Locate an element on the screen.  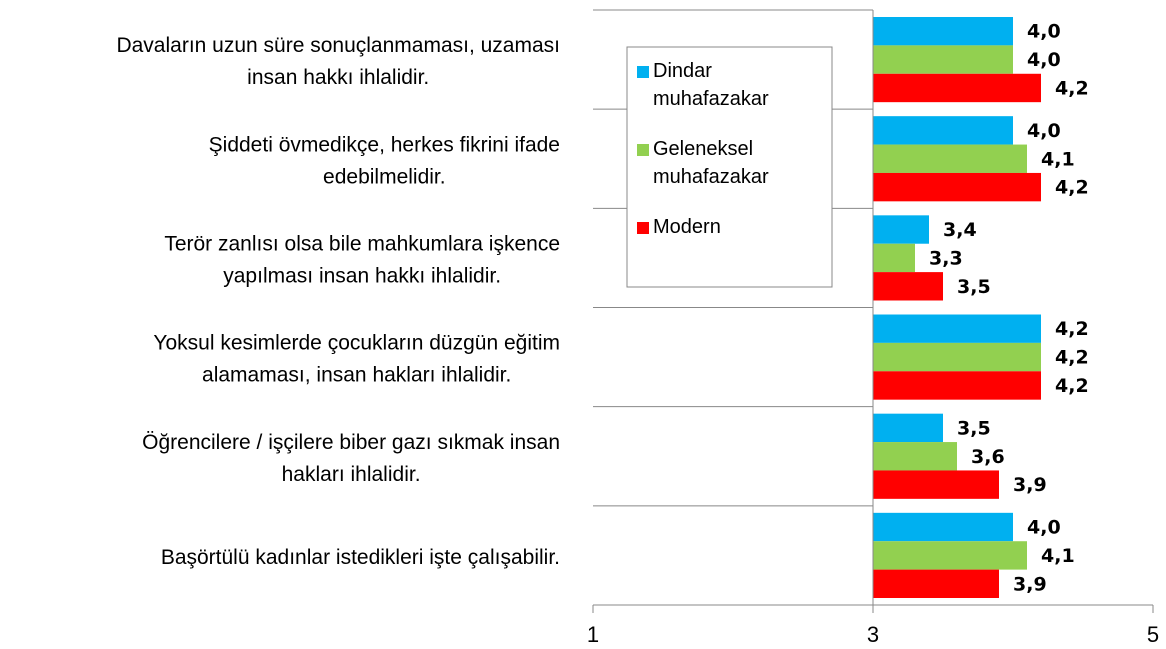
legend-box is located at coordinates (729, 167).